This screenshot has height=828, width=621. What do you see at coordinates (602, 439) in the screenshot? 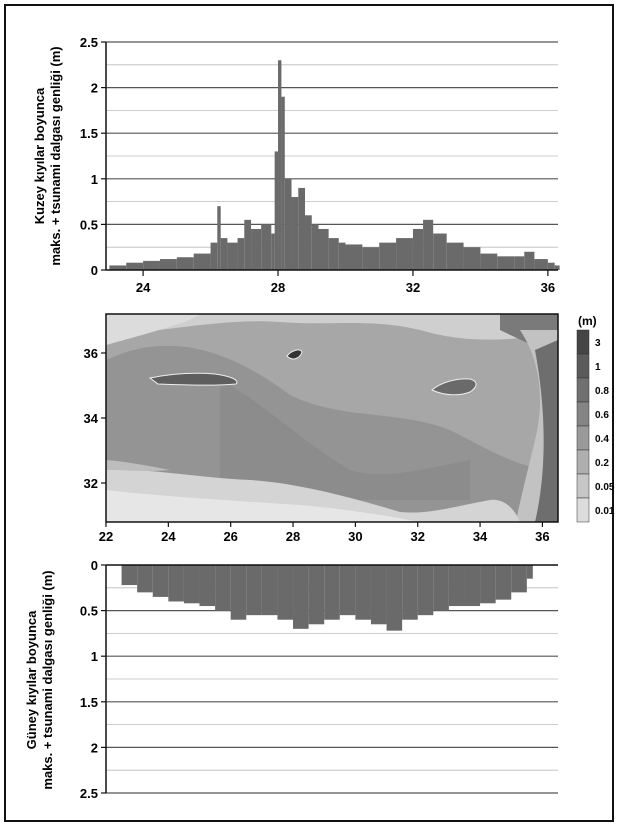
I see `colorbar-label: 0.4` at bounding box center [602, 439].